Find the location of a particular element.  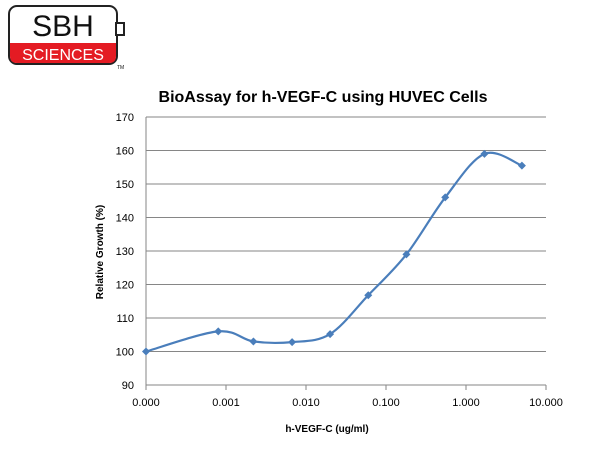

logo-tab is located at coordinates (120, 29).